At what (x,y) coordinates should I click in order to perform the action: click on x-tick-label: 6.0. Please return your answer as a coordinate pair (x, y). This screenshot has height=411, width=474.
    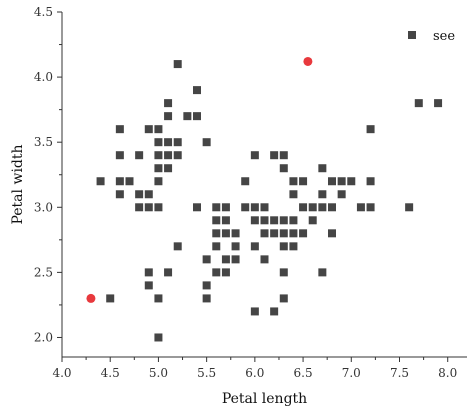
    Looking at the image, I should click on (254, 373).